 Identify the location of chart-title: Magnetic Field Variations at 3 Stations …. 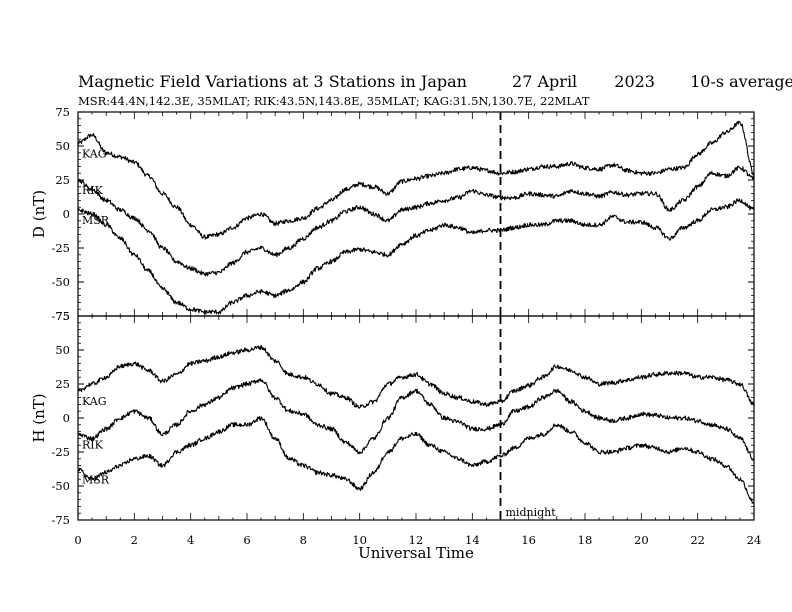
(272, 81).